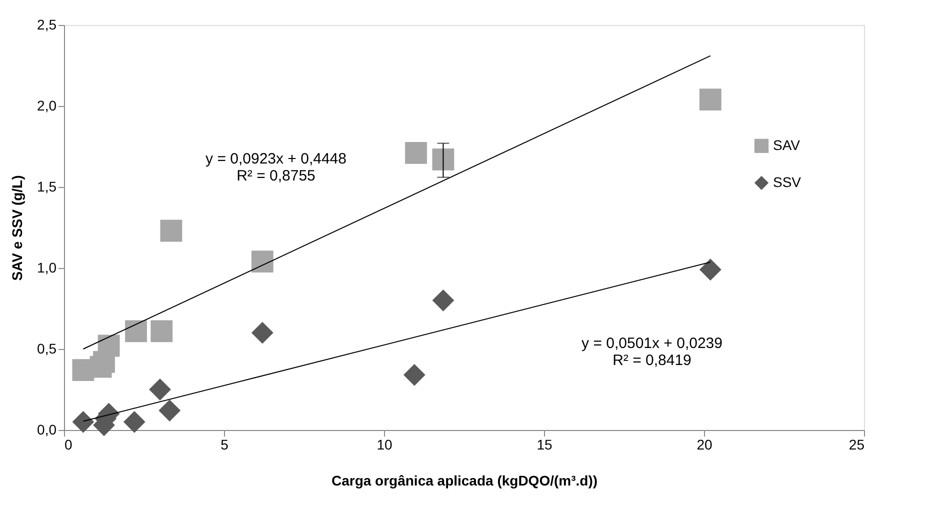  I want to click on y-tick-label: 1,0, so click(47, 268).